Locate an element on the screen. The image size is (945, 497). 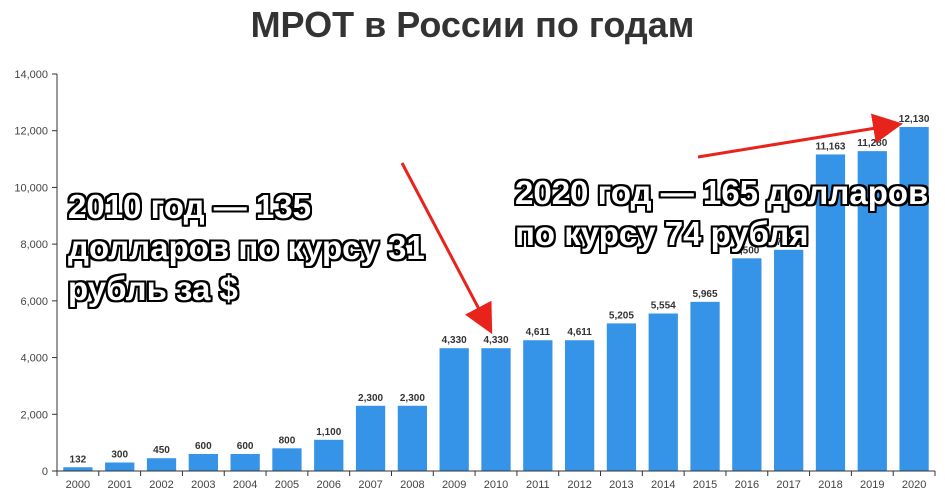
x-tick-label-2018: 2018 is located at coordinates (830, 485).